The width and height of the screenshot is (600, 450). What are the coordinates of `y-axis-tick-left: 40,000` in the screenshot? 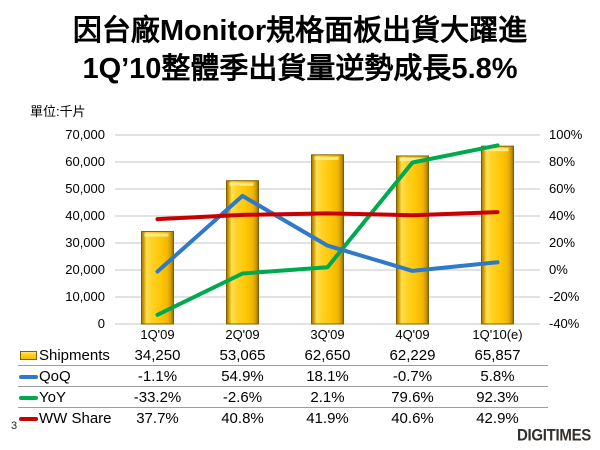 It's located at (85, 215).